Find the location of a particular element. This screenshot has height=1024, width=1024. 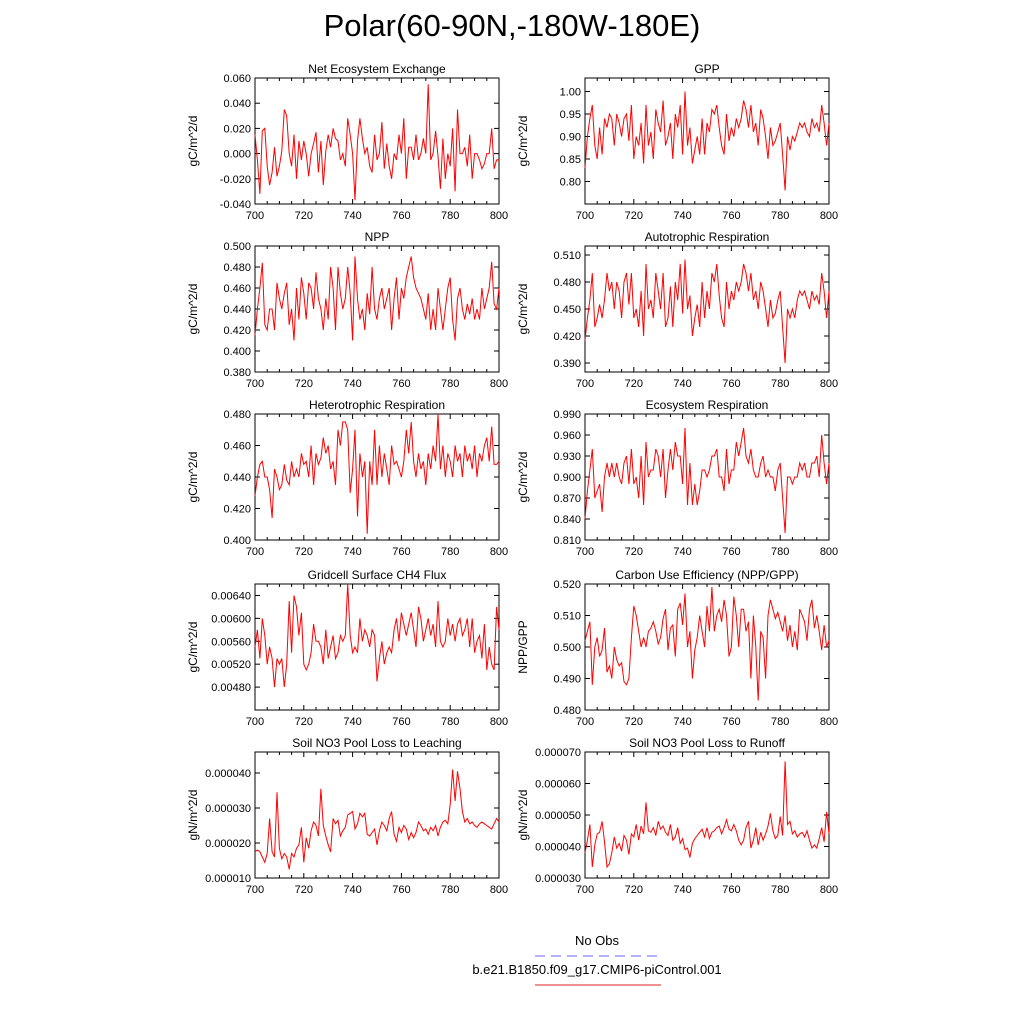

y-tick-label: 0.000 is located at coordinates (237, 155).